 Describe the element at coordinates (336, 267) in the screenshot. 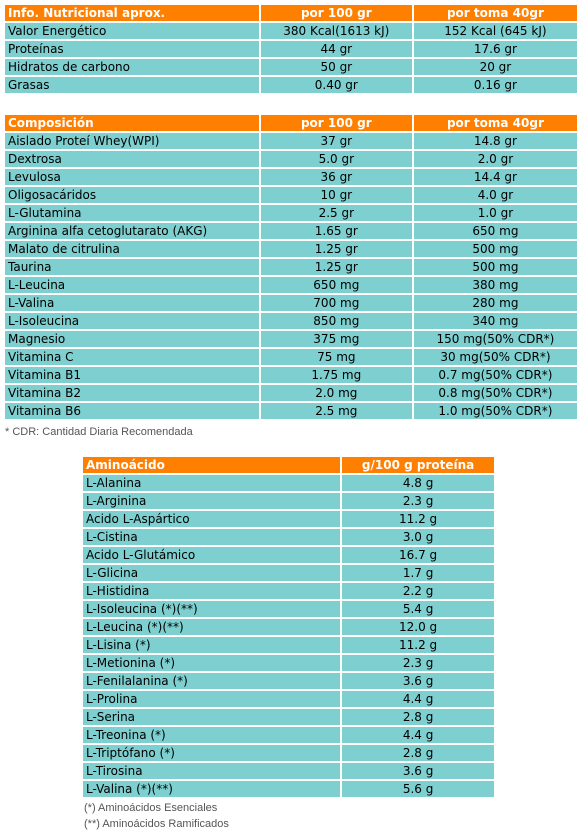

I see `row-value: 1.25 gr` at that location.